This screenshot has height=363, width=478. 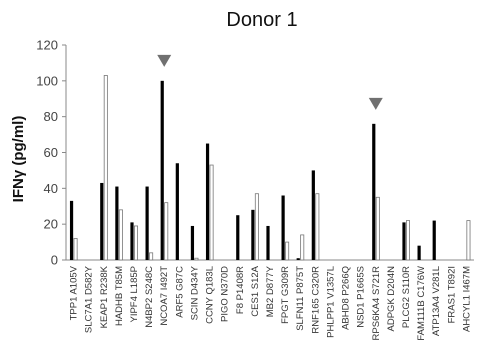 I want to click on x-tick-label: SLFN11 P875T, so click(x=300, y=298).